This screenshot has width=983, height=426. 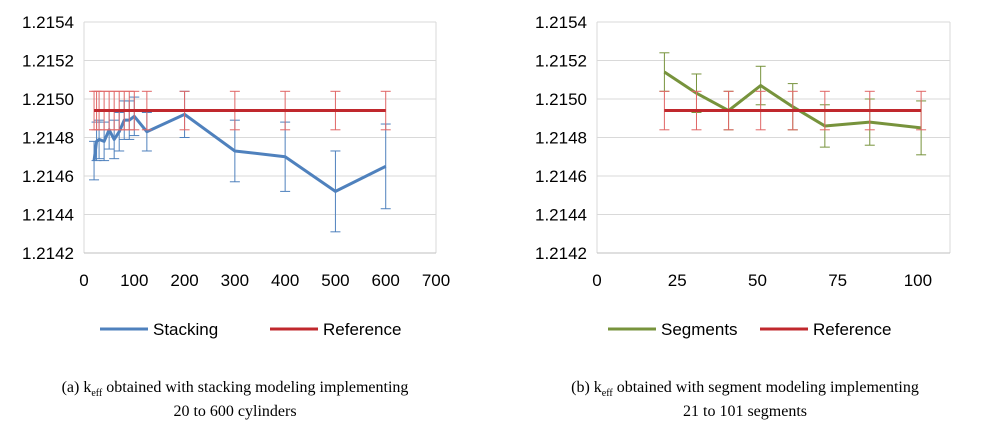 What do you see at coordinates (235, 280) in the screenshot?
I see `x-tick-label: 300` at bounding box center [235, 280].